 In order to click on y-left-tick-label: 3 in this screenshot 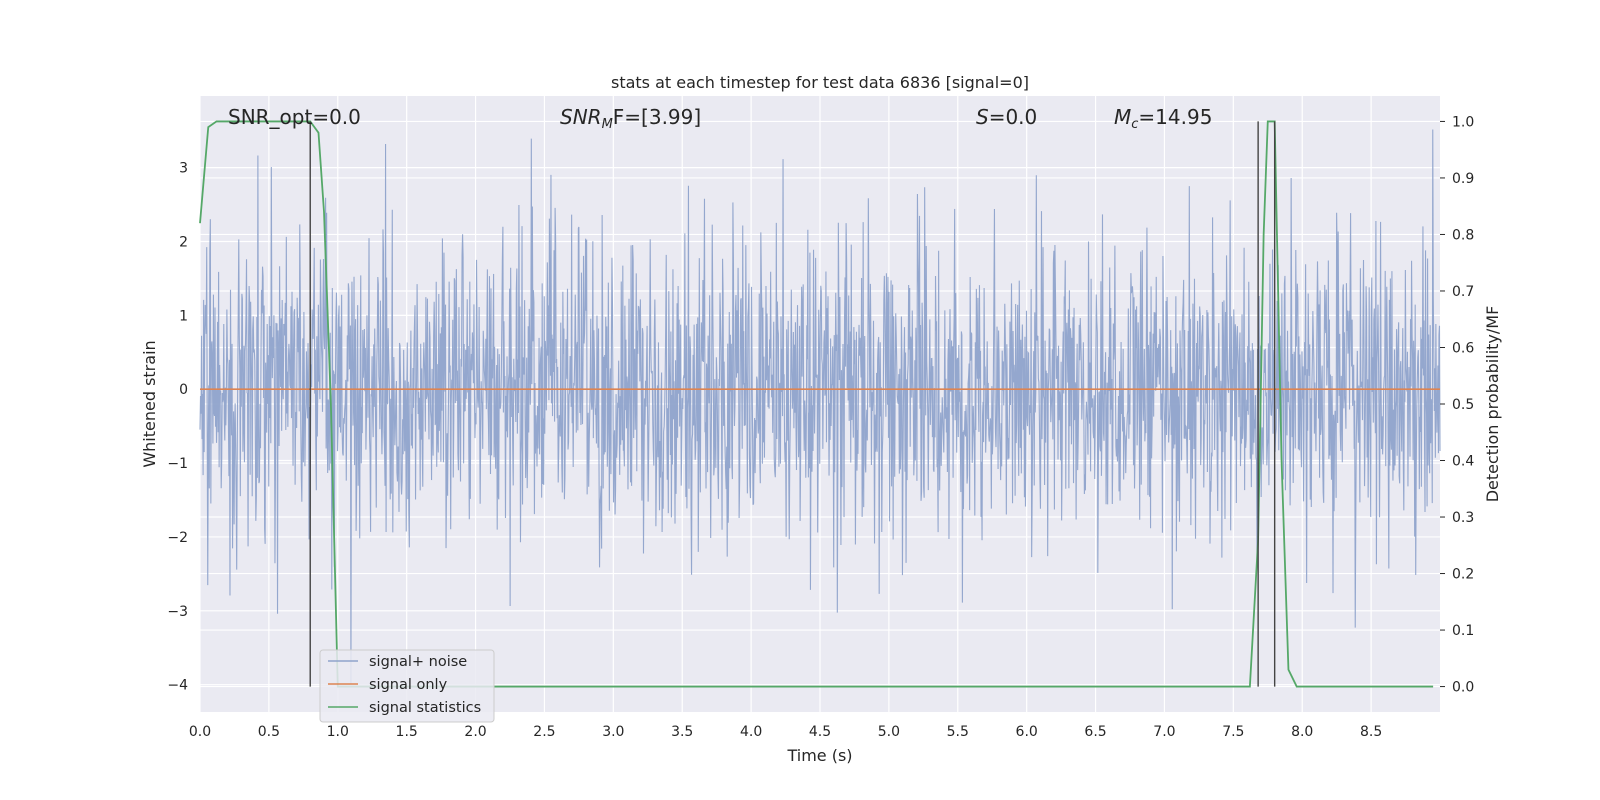, I will do `click(183, 169)`.